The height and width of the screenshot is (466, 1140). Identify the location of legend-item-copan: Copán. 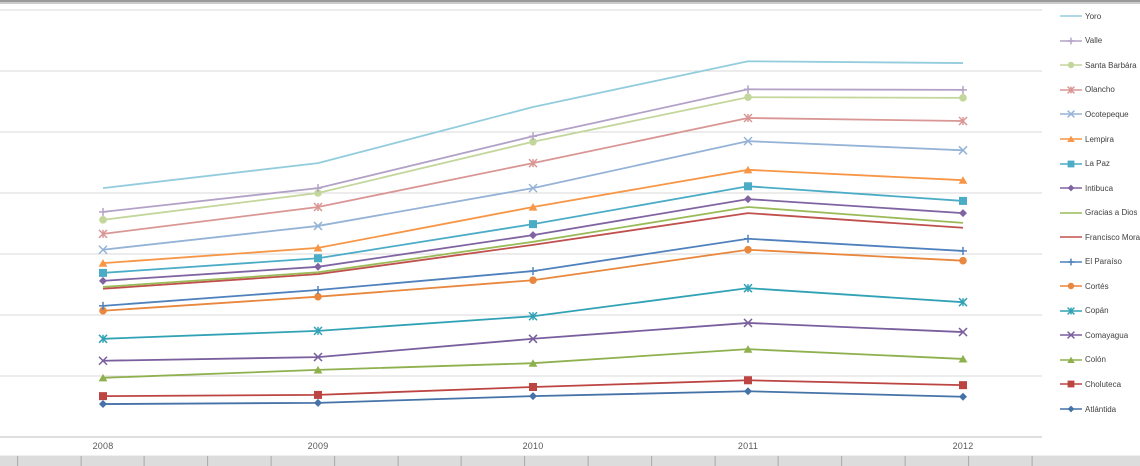
(1100, 311).